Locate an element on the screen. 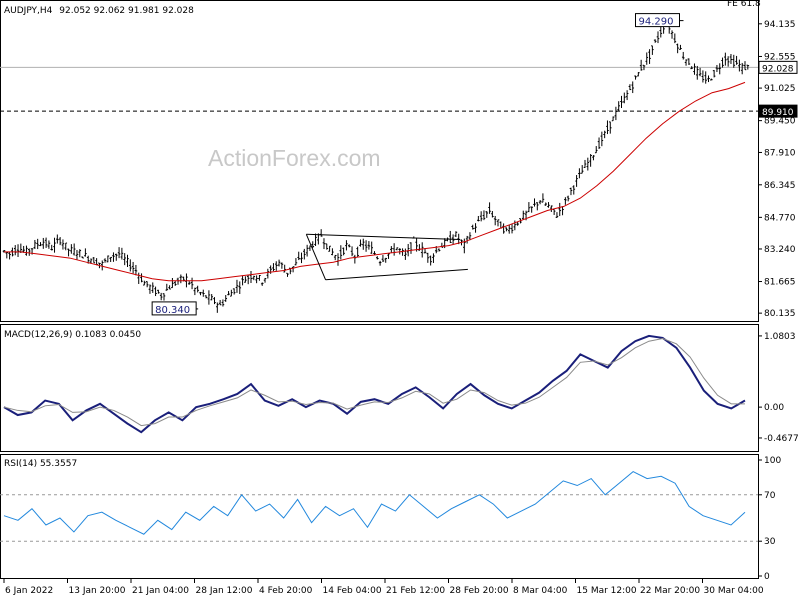 This screenshot has width=800, height=600. price-tag-label: 92.028 is located at coordinates (778, 69).